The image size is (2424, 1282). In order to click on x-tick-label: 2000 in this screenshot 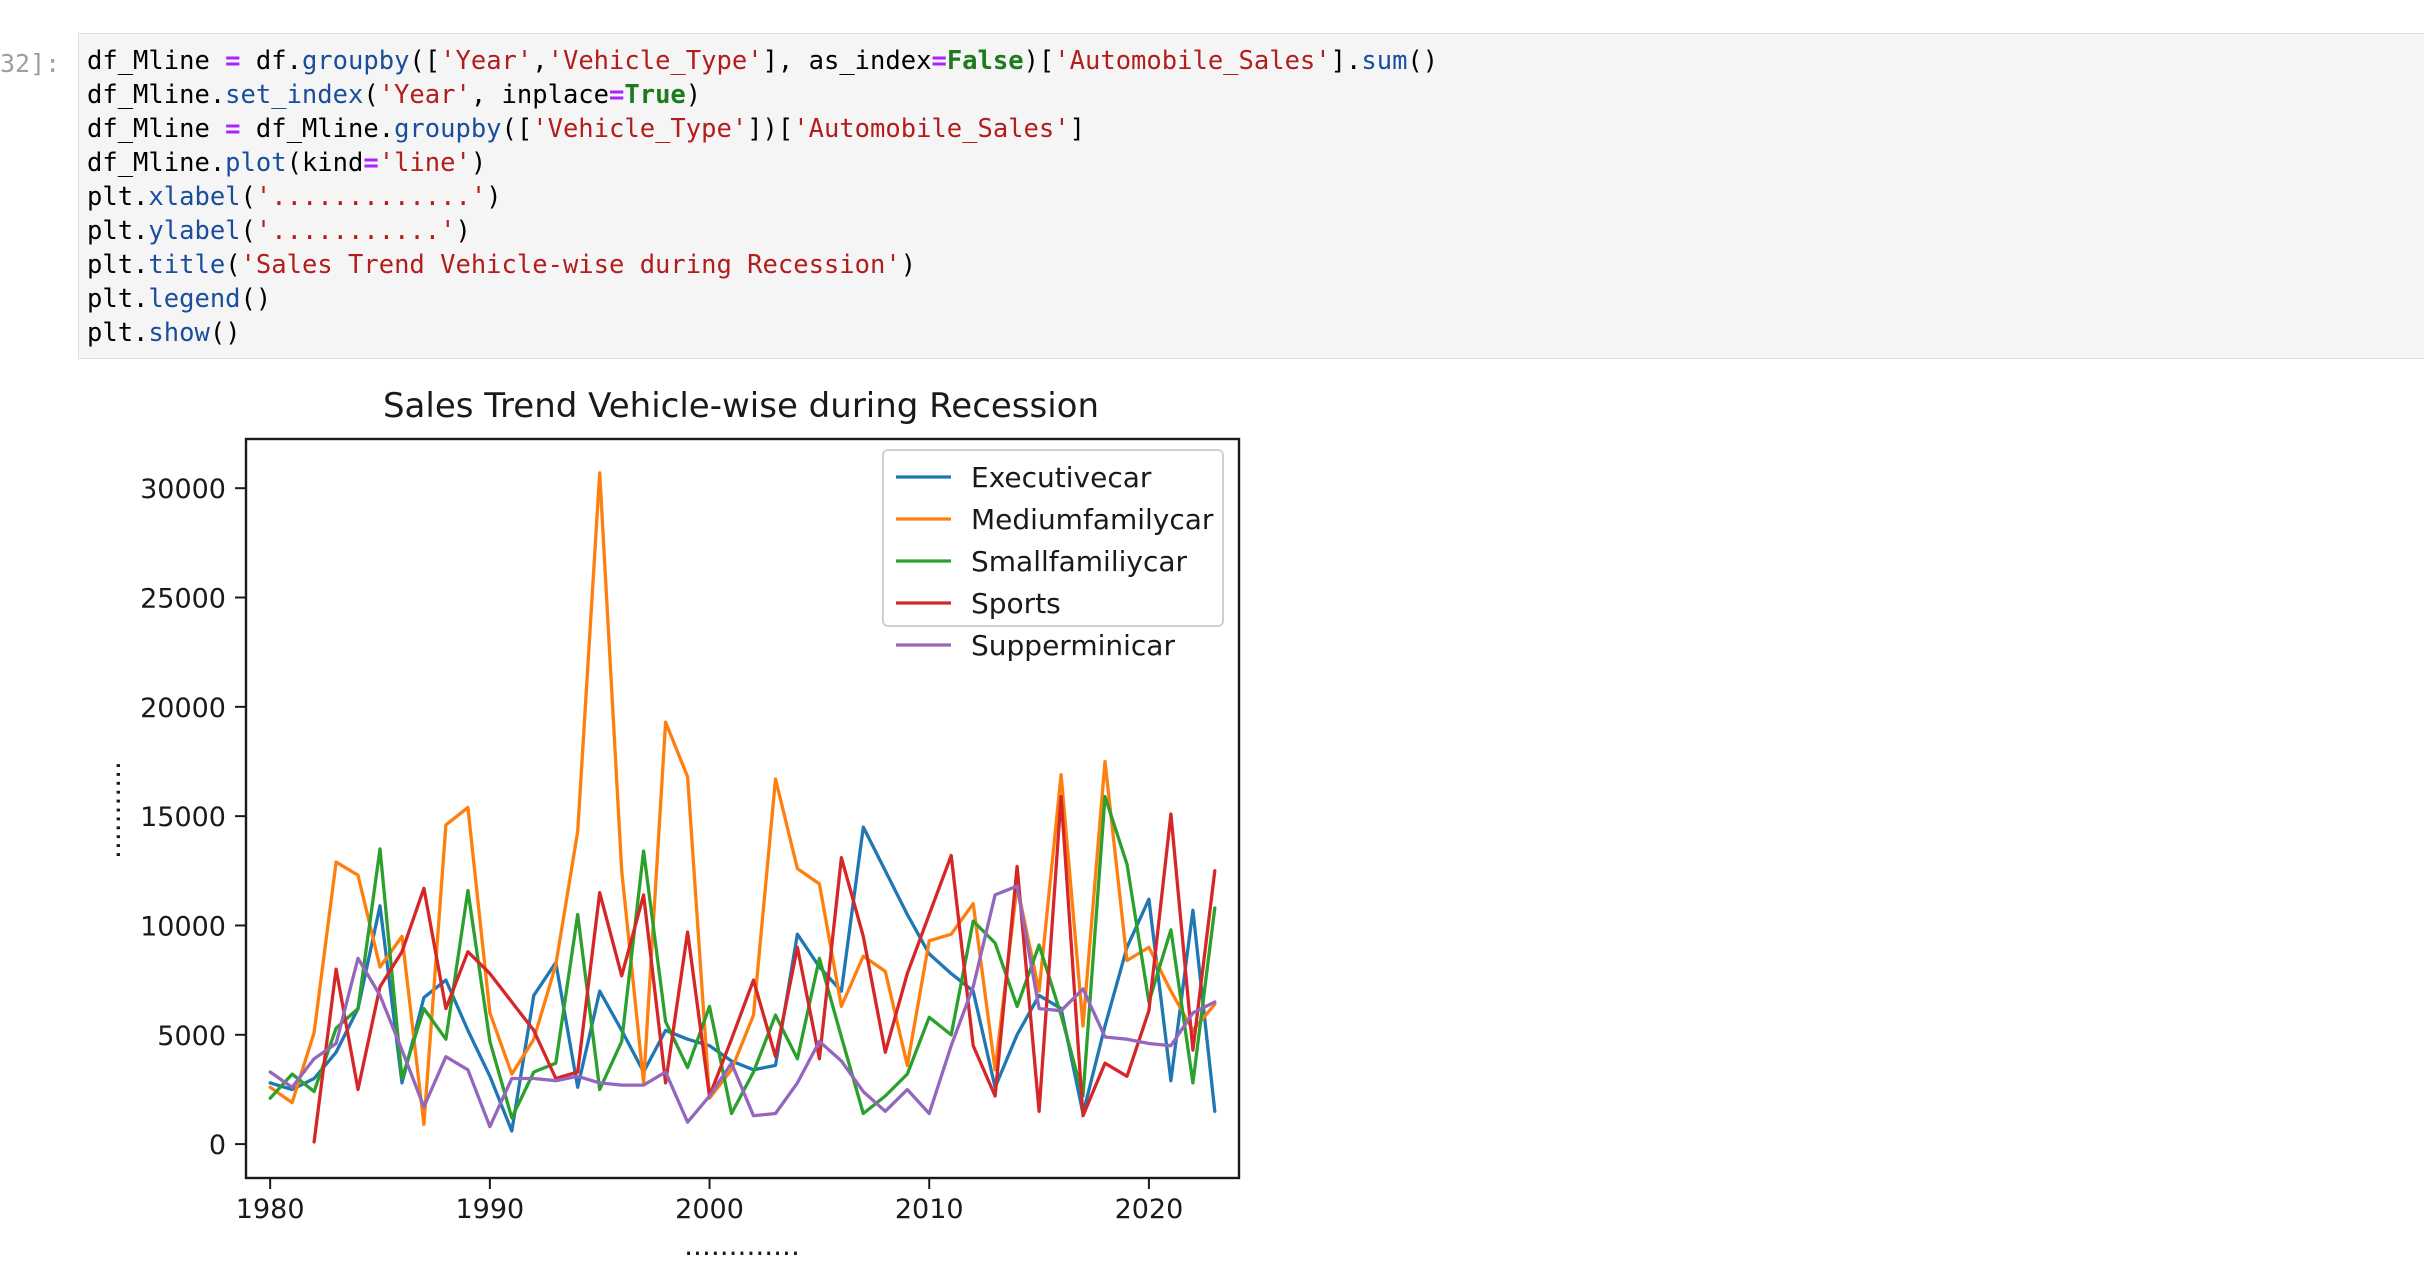, I will do `click(709, 1209)`.